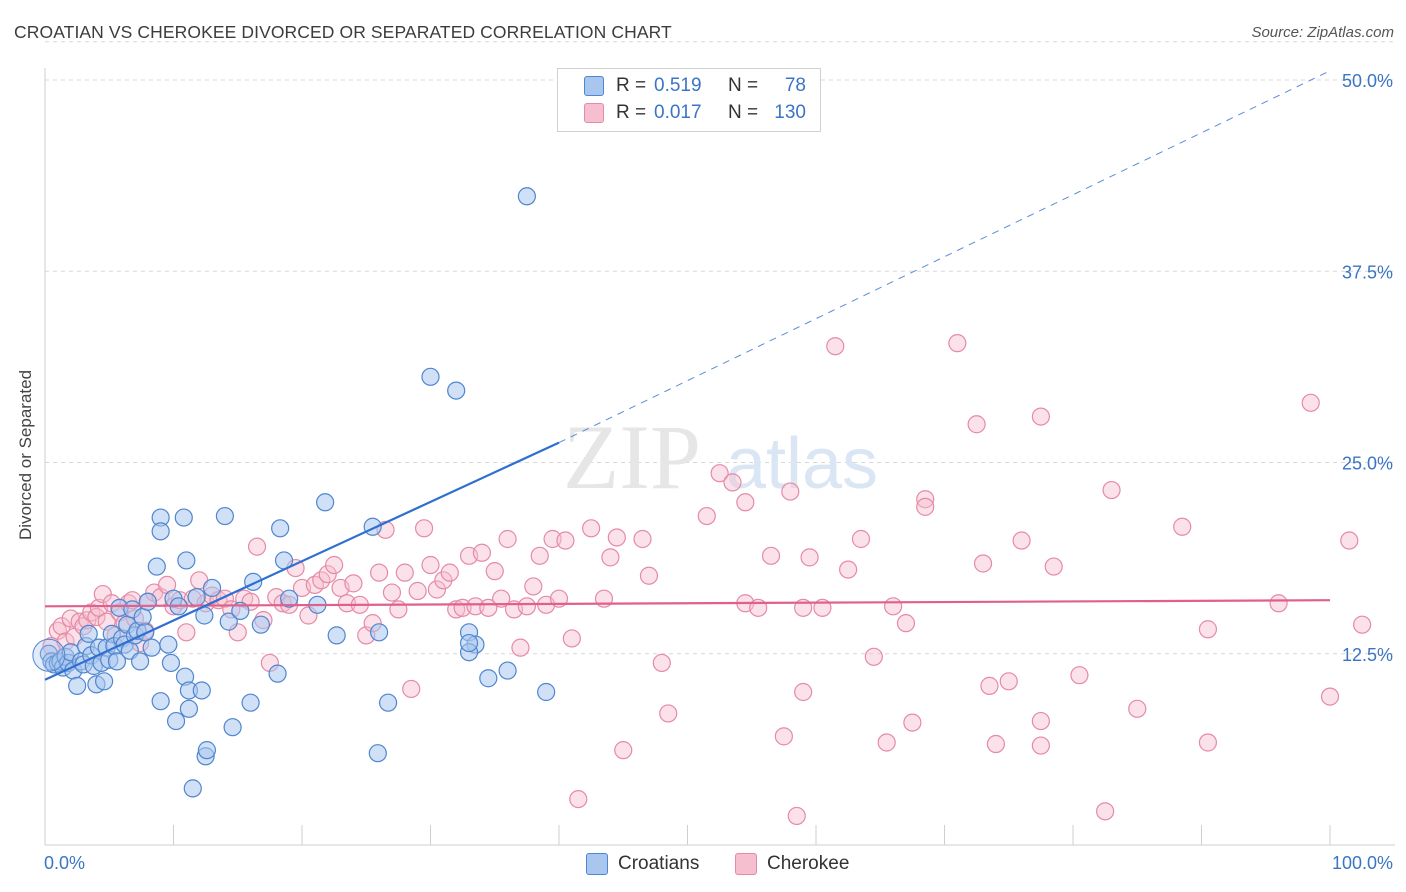 This screenshot has width=1406, height=892. Describe the element at coordinates (720, 457) in the screenshot. I see `watermark: ZIP atlas` at that location.